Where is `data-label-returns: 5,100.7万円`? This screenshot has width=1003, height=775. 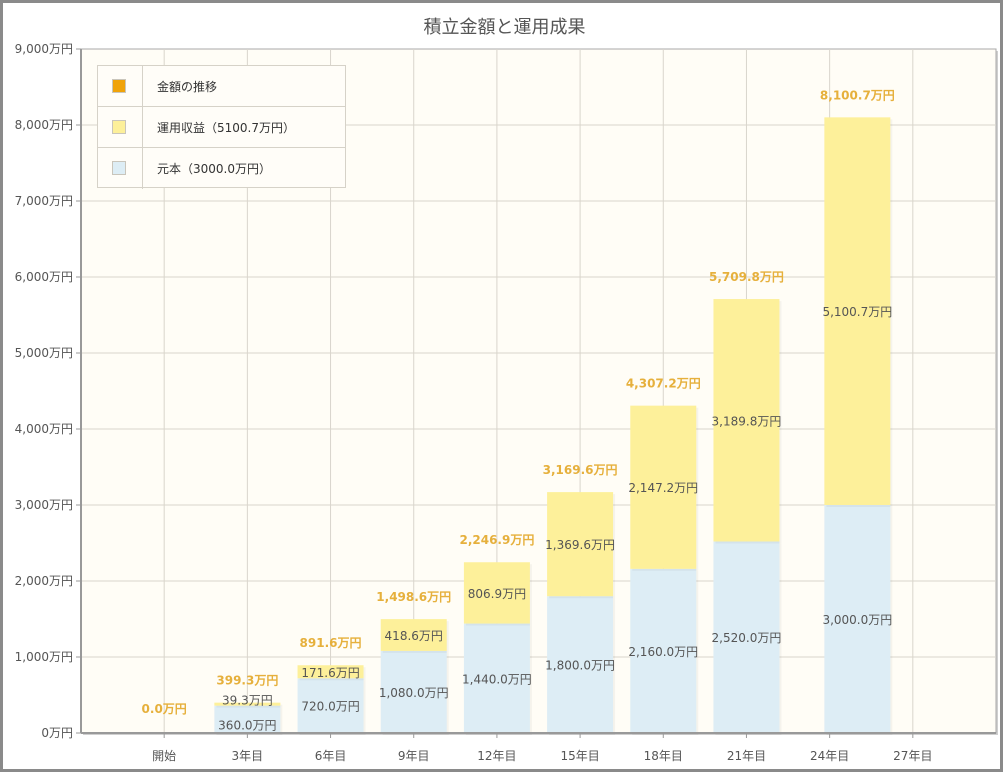
data-label-returns: 5,100.7万円 is located at coordinates (857, 312).